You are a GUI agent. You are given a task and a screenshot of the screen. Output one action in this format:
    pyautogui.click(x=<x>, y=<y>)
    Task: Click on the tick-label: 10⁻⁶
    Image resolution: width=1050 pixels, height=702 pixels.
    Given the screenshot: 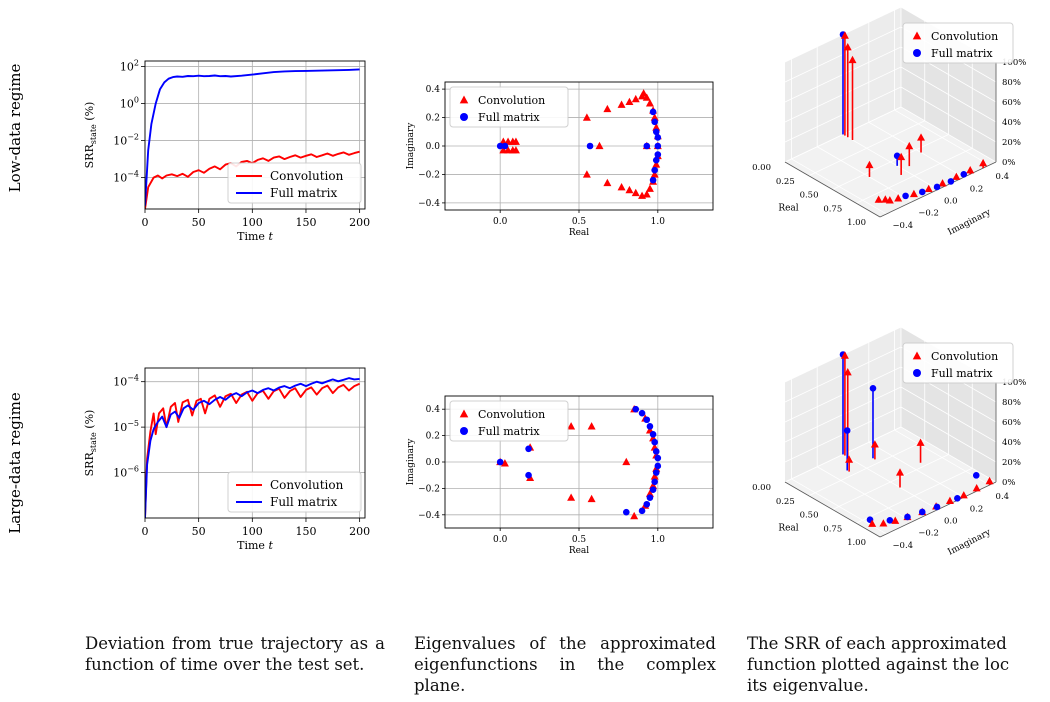 What is the action you would take?
    pyautogui.click(x=126, y=472)
    